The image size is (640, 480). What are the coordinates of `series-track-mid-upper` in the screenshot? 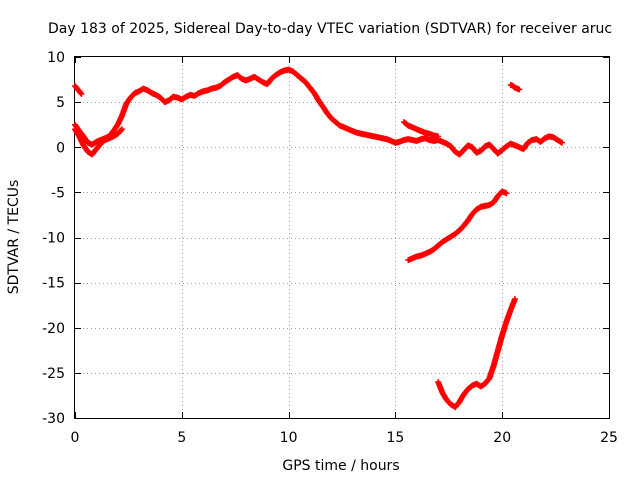 It's located at (421, 129).